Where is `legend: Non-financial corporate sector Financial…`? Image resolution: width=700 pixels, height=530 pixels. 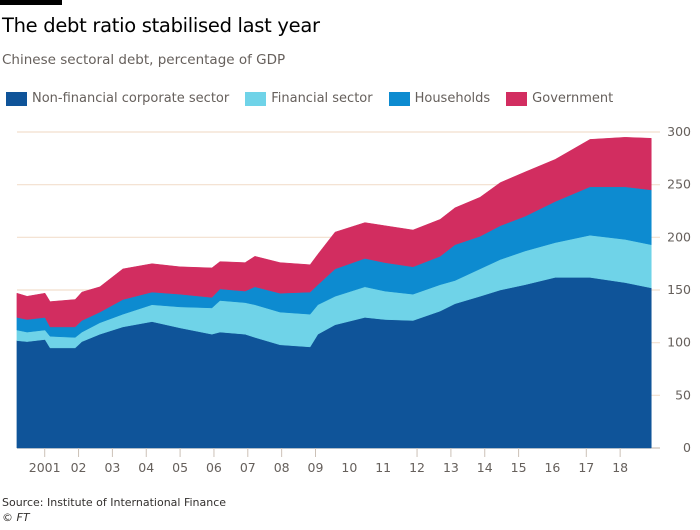 legend: Non-financial corporate sector Financial… is located at coordinates (317, 98).